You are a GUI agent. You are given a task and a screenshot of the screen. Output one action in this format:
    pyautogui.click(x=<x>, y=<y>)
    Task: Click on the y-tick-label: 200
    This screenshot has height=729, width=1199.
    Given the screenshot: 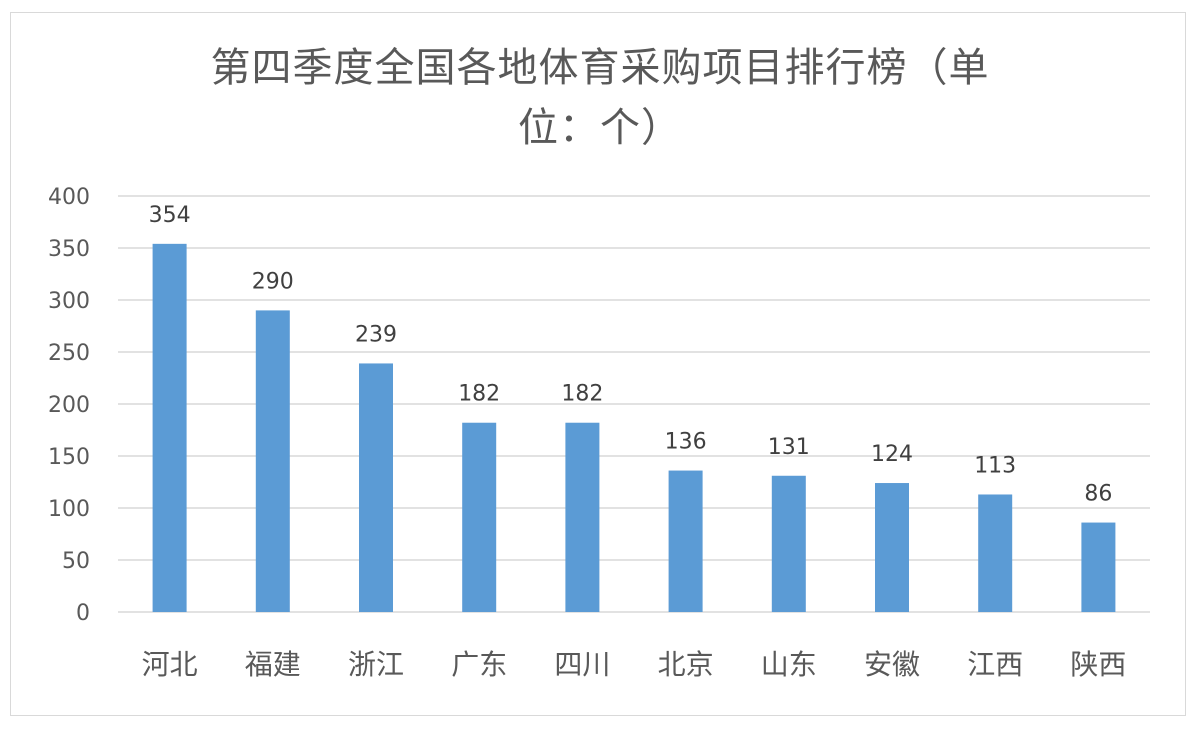 What is the action you would take?
    pyautogui.click(x=69, y=405)
    